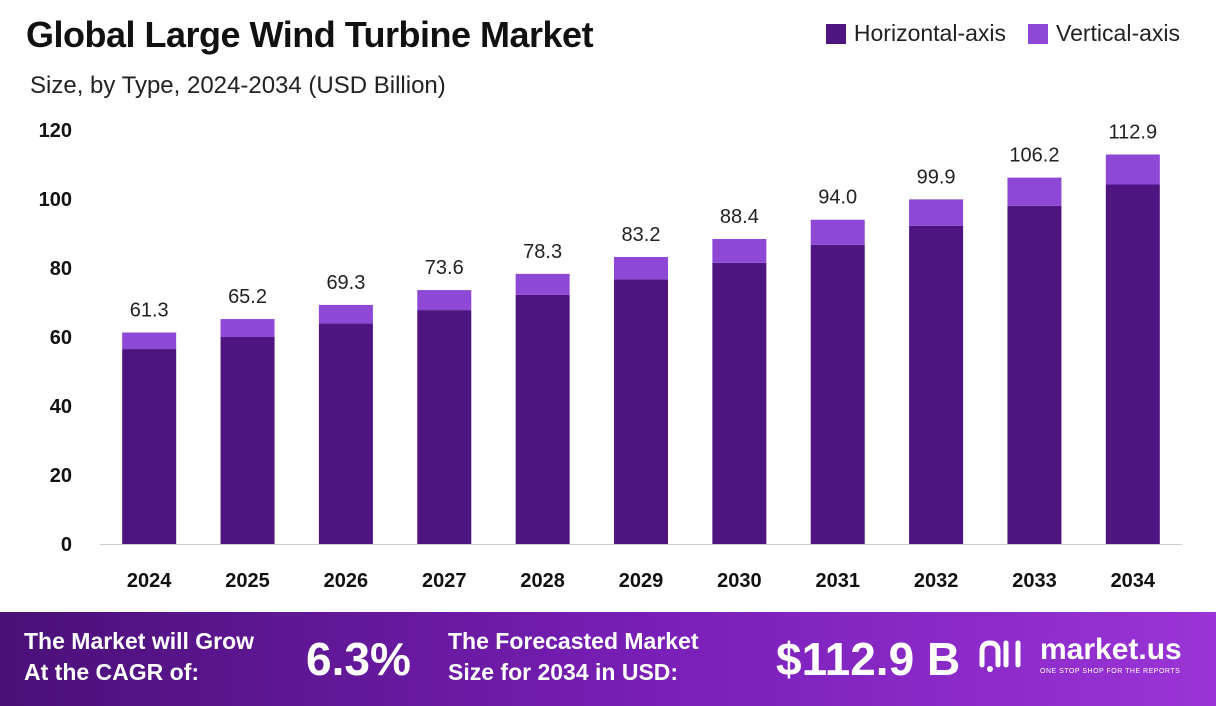 The image size is (1216, 706). I want to click on bar-vertical-2029, so click(641, 268).